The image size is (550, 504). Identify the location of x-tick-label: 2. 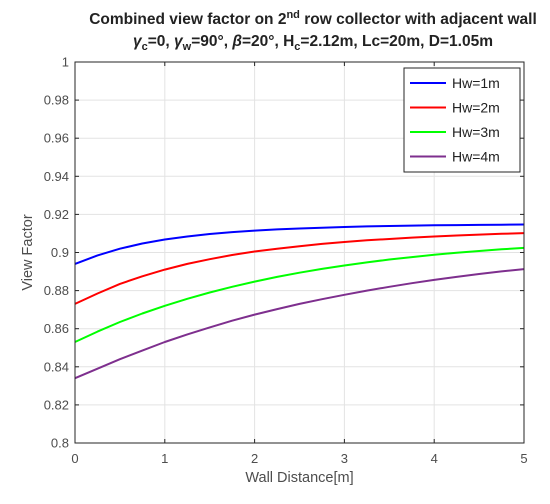
(254, 458).